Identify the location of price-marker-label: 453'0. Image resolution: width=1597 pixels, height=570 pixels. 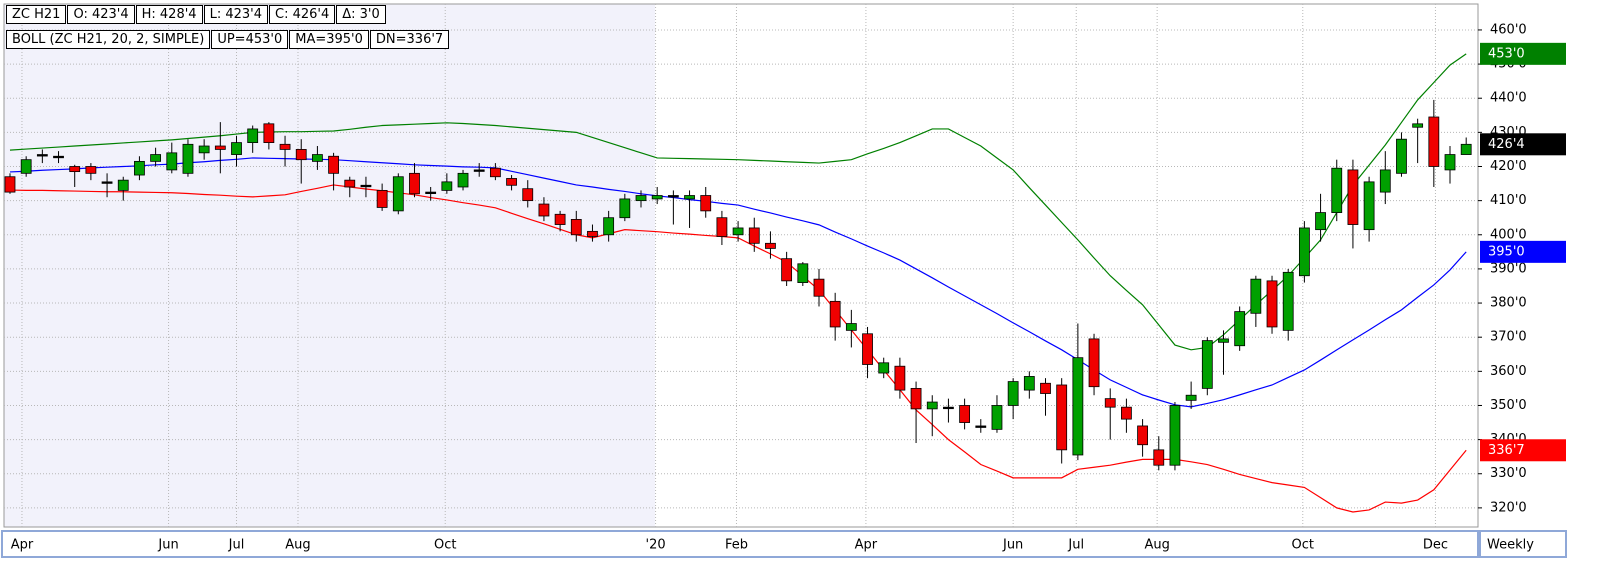
(1506, 53).